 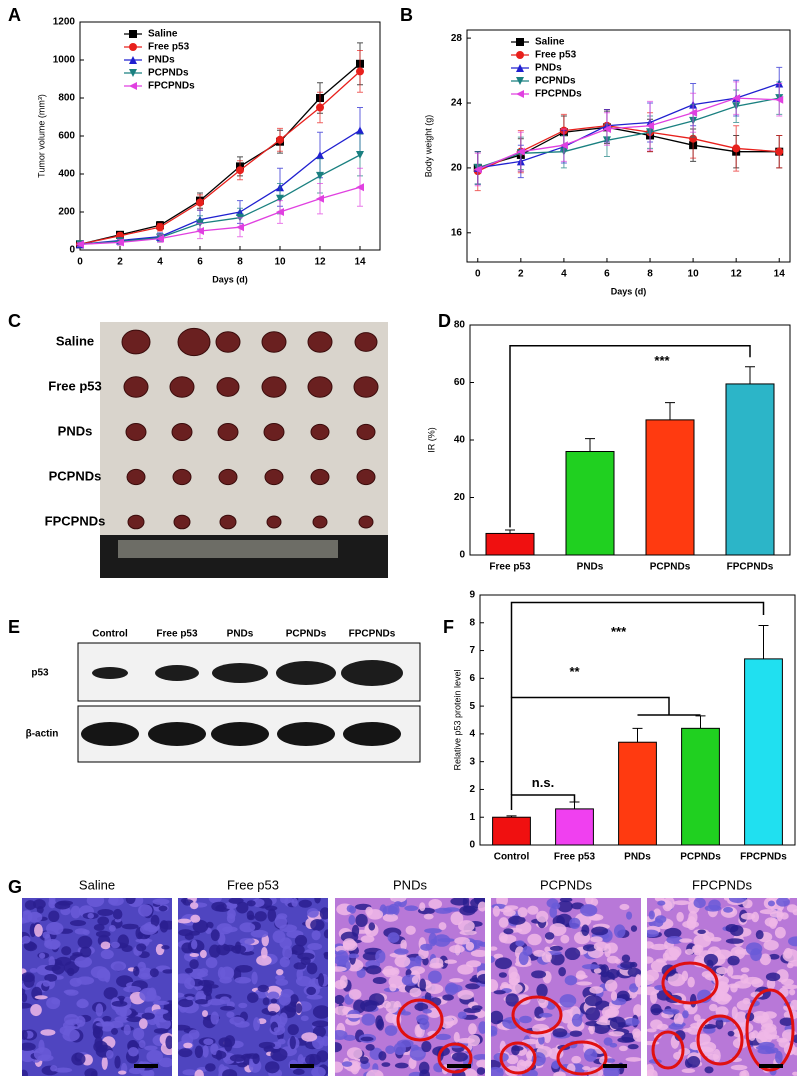 What do you see at coordinates (564, 274) in the screenshot?
I see `x-tick-label: 4` at bounding box center [564, 274].